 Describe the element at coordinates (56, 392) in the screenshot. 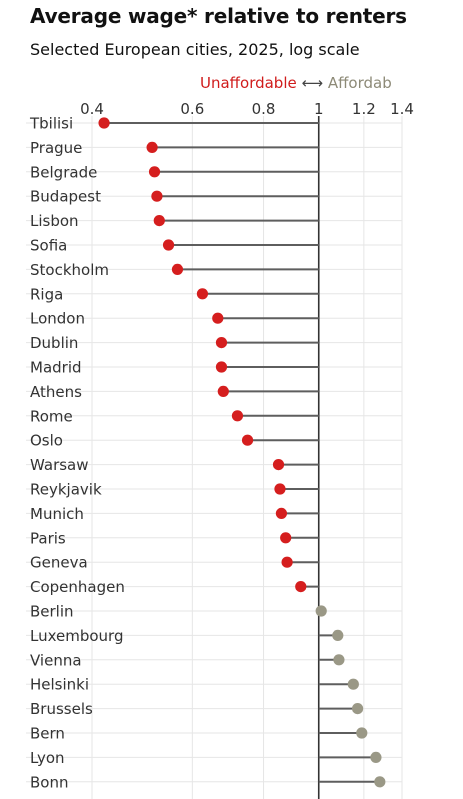

I see `city-label: Athens` at that location.